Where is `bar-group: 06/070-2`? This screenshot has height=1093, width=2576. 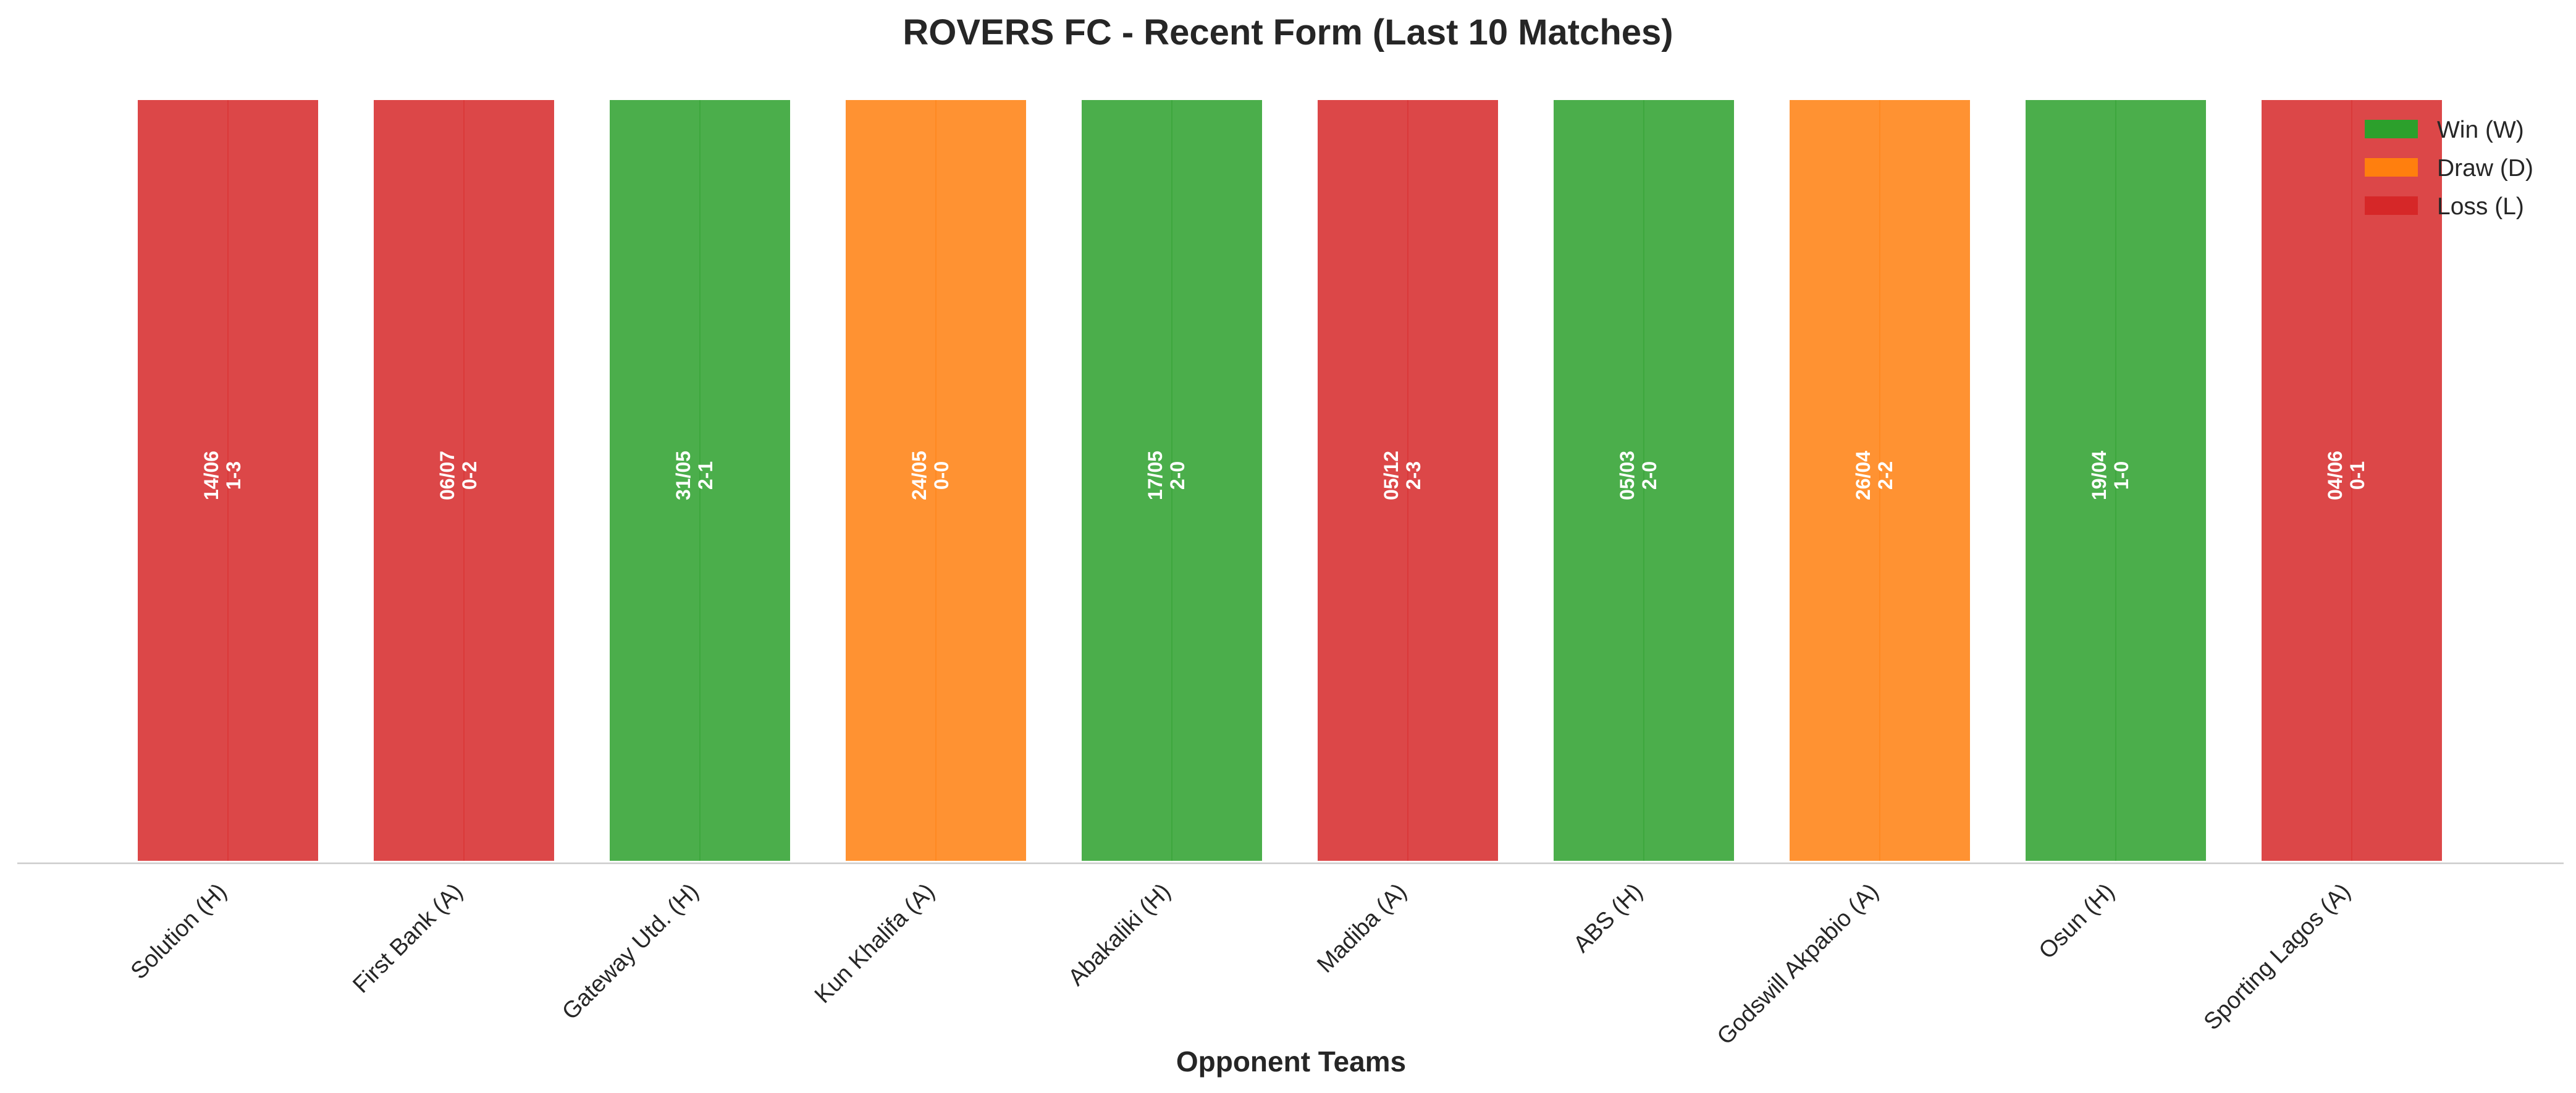 bar-group: 06/070-2 is located at coordinates (464, 480).